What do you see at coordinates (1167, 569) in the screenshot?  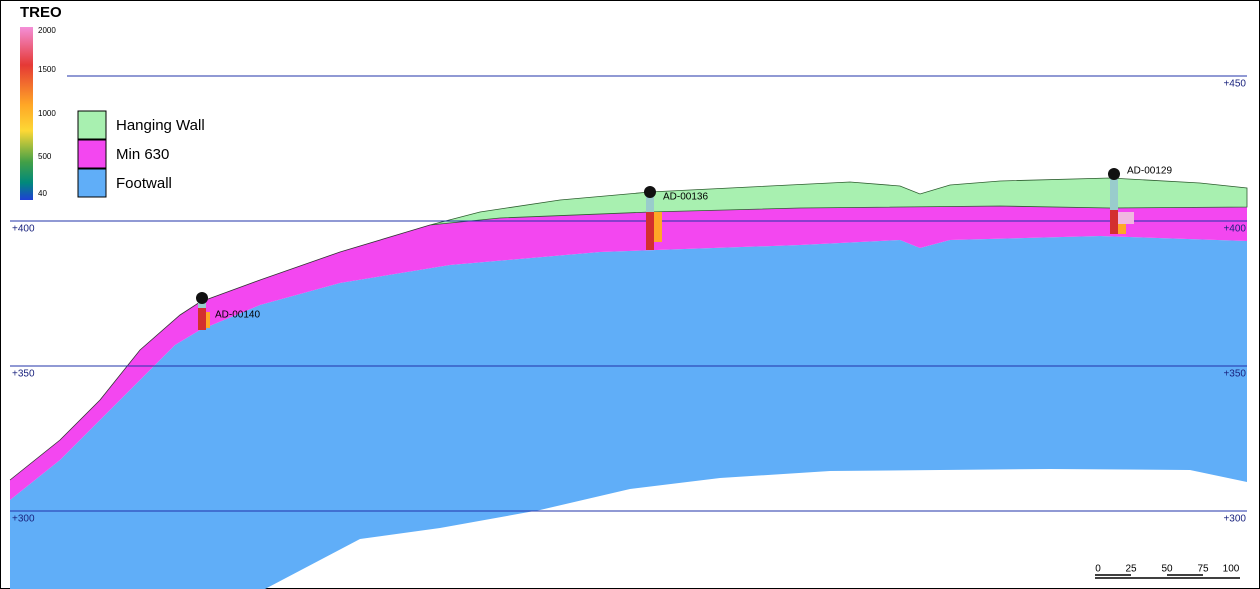 I see `scale-label: 50` at bounding box center [1167, 569].